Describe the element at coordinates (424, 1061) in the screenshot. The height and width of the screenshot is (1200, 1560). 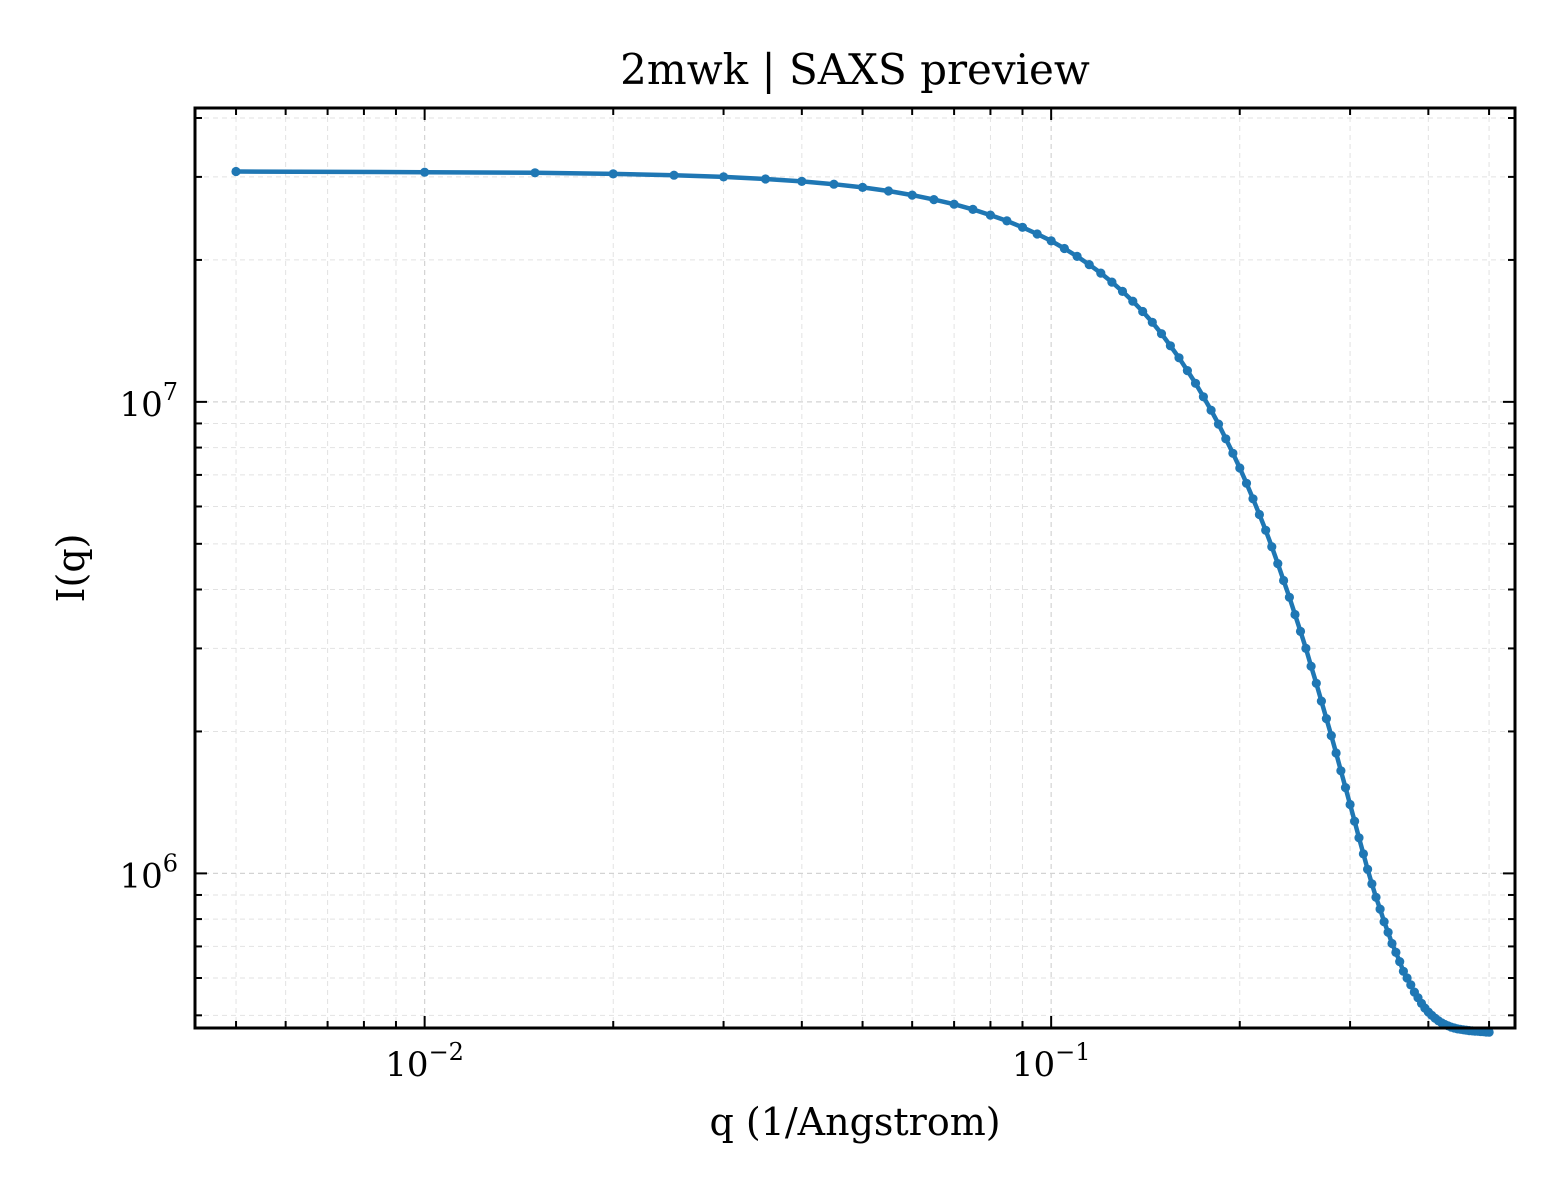
I see `x-tick-label: 10⁻²` at that location.